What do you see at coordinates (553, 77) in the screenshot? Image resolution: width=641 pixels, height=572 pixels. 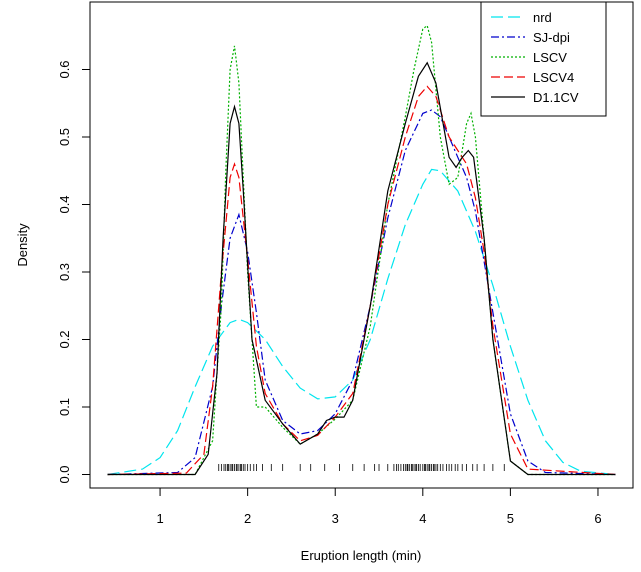 I see `legend-label: LSCV4` at bounding box center [553, 77].